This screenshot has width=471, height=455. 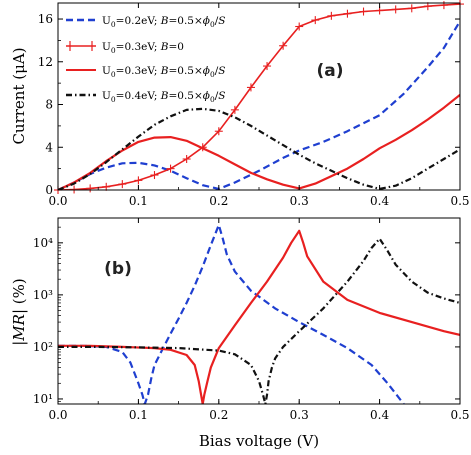 What do you see at coordinates (43, 399) in the screenshot?
I see `ytick-label-b-0: 10¹` at bounding box center [43, 399].